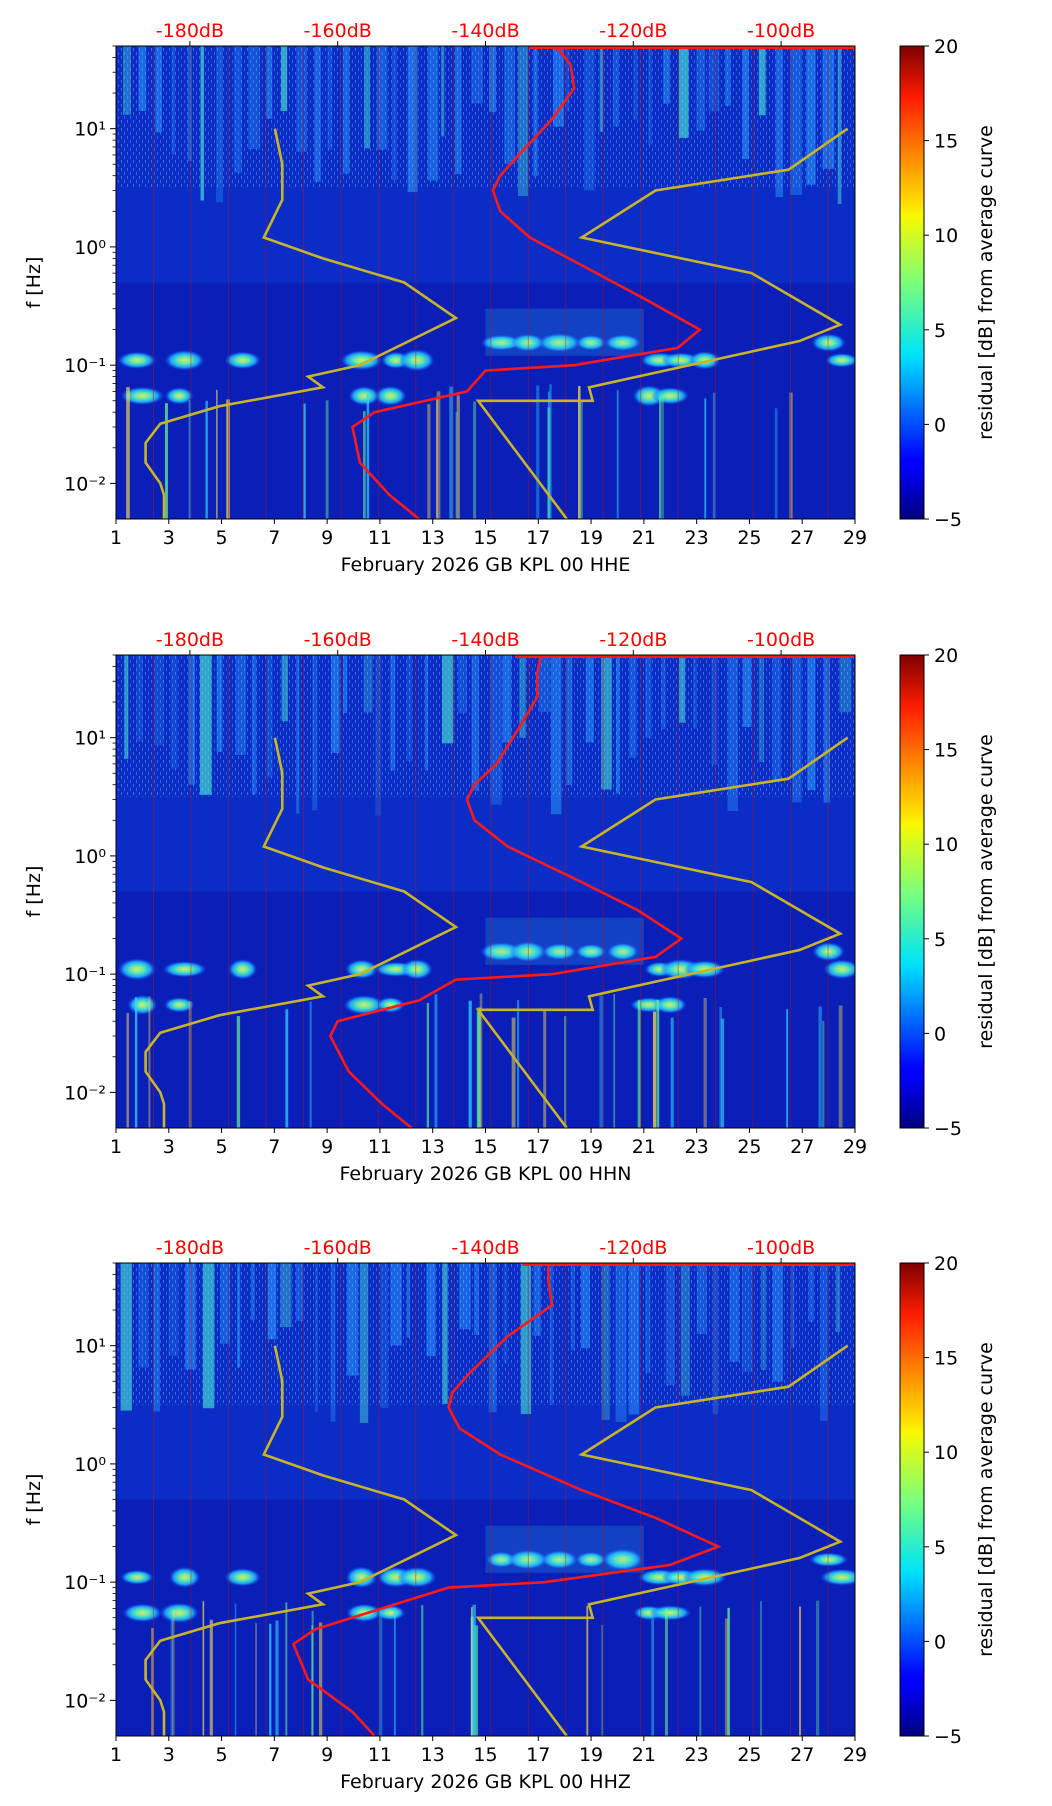 The image size is (1052, 1806). I want to click on x-tick-label: 21, so click(644, 1755).